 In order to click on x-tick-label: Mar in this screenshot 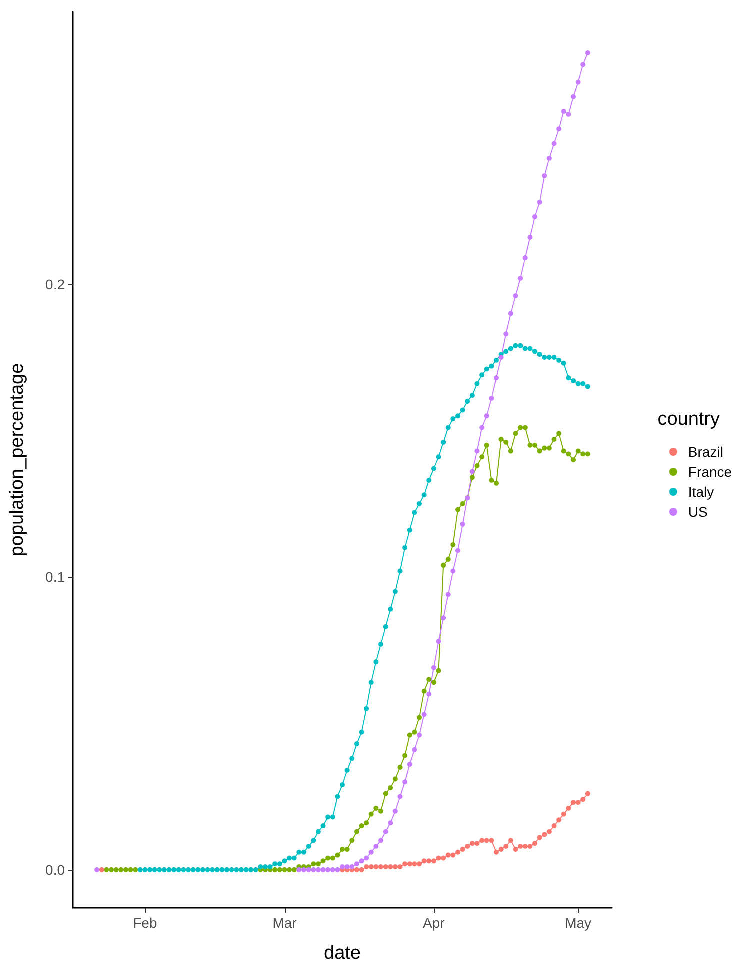, I will do `click(285, 923)`.